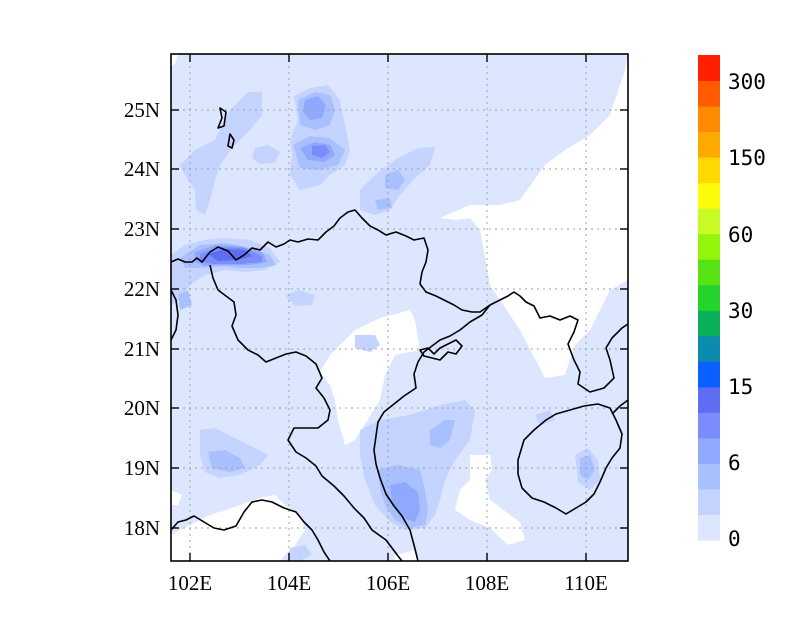 The image size is (800, 618). What do you see at coordinates (142, 468) in the screenshot?
I see `lat-label-19n: 19N` at bounding box center [142, 468].